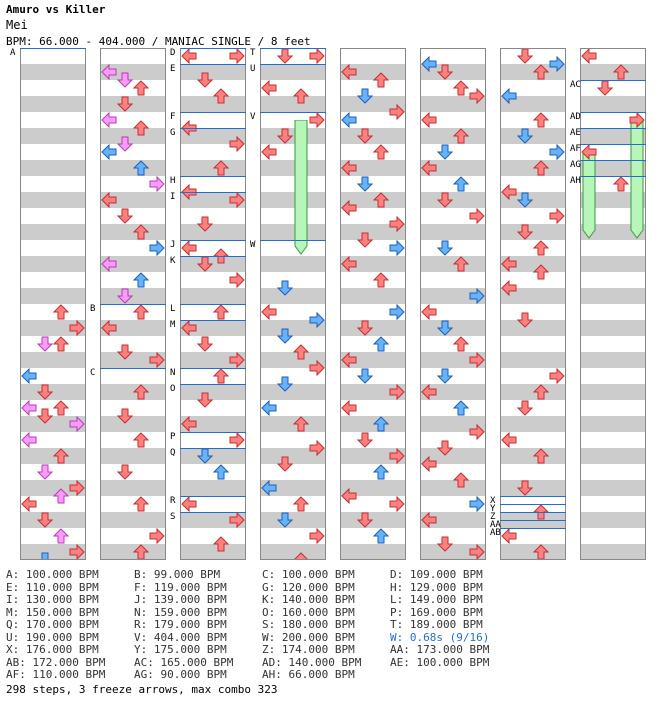  I want to click on bpm-entry: AG: 90.000 BPM, so click(180, 674).